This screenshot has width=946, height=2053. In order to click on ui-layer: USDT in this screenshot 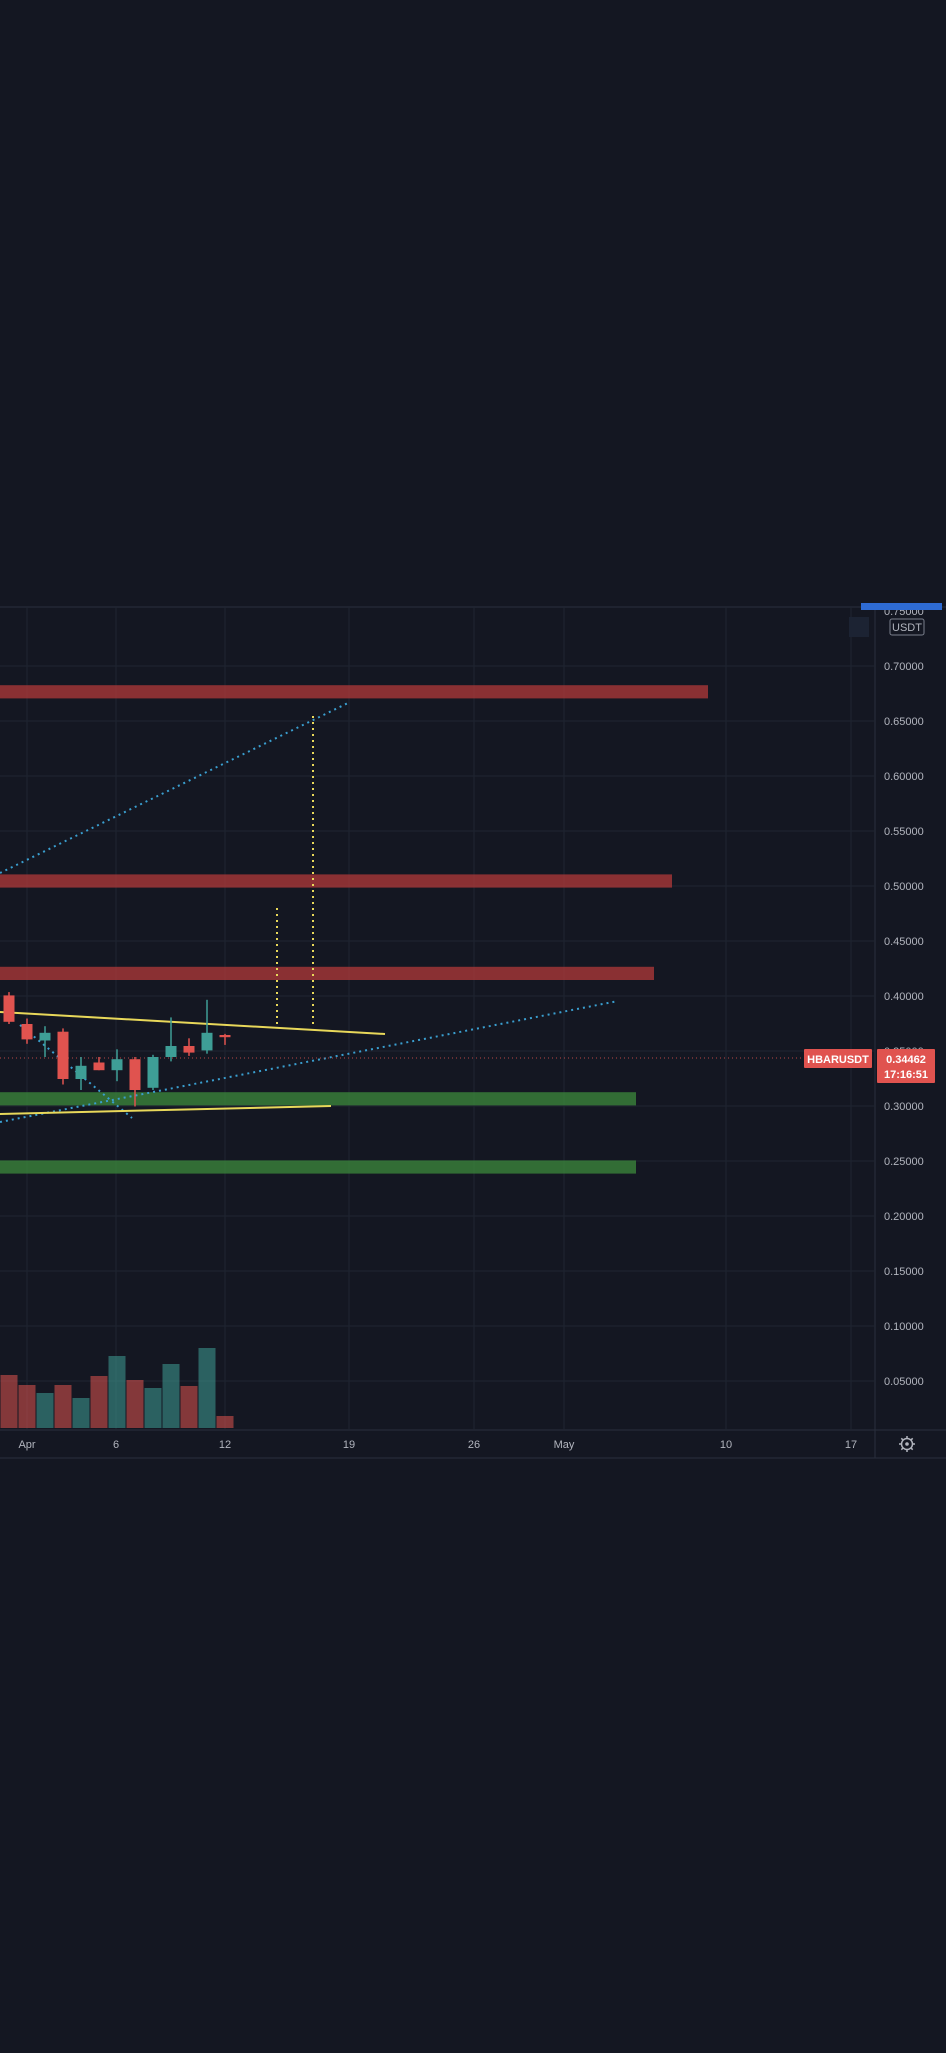, I will do `click(895, 1027)`.